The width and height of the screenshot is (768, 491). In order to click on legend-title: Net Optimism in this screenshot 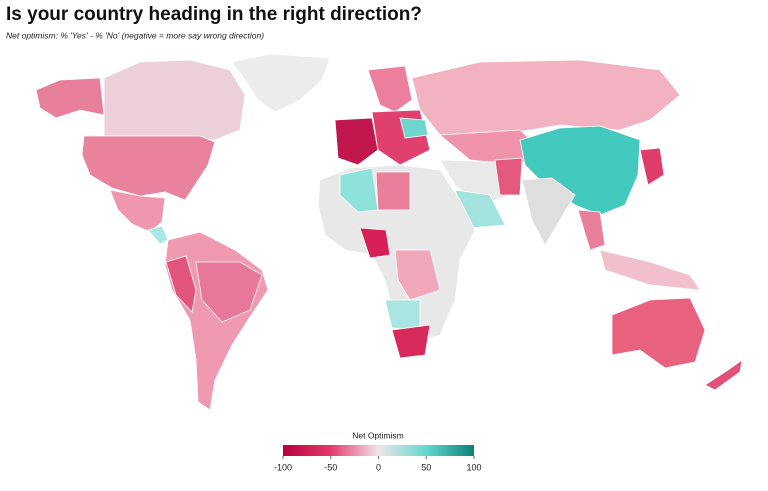, I will do `click(377, 435)`.